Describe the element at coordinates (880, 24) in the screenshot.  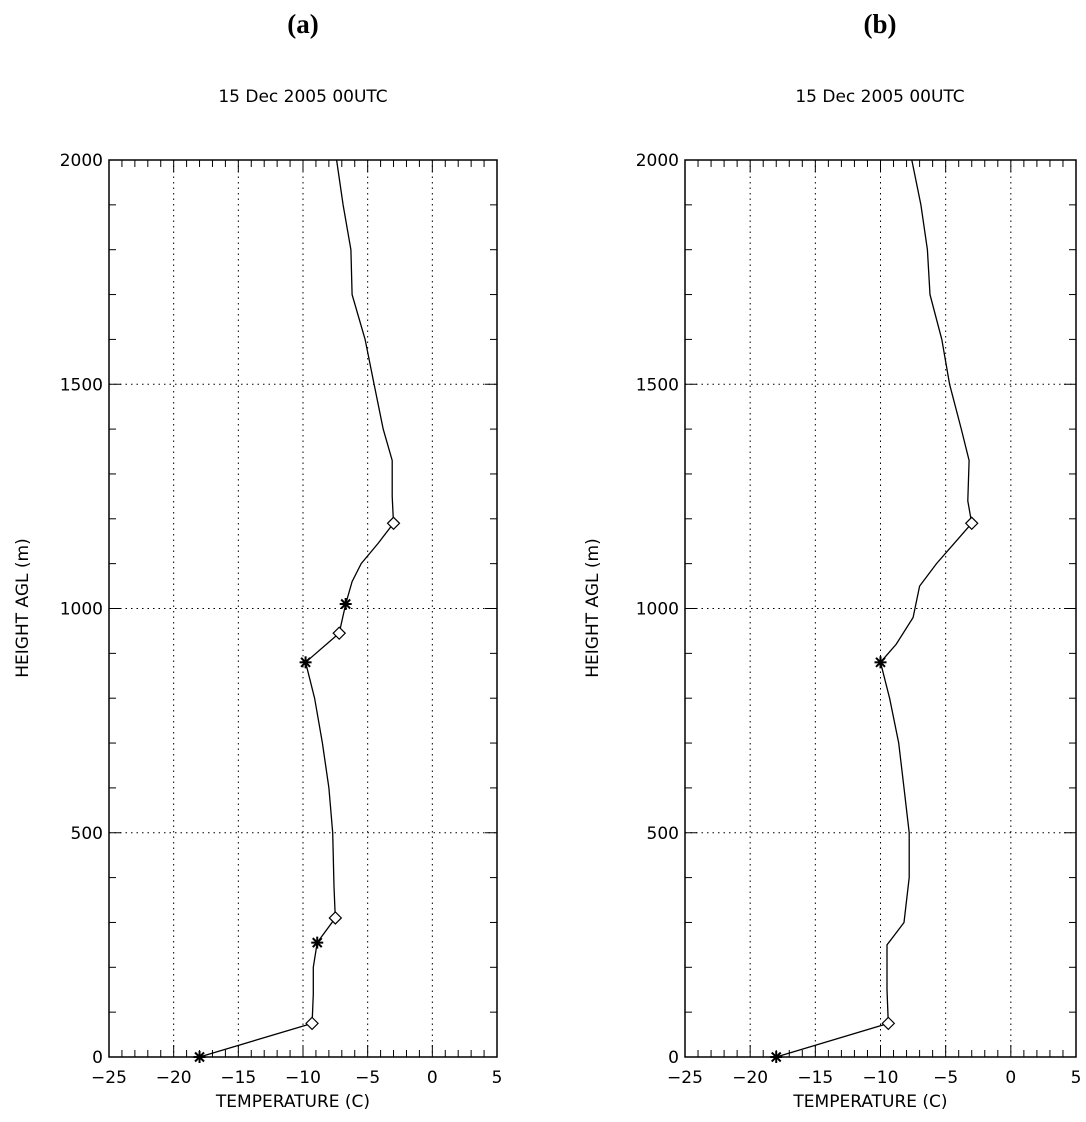
I see `panel-label: (b)` at that location.